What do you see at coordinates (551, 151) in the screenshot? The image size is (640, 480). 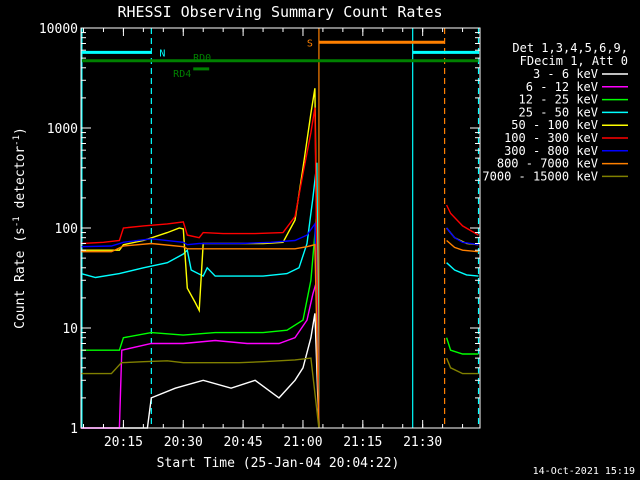 I see `legend-label-6: 300 - 800 keV` at bounding box center [551, 151].